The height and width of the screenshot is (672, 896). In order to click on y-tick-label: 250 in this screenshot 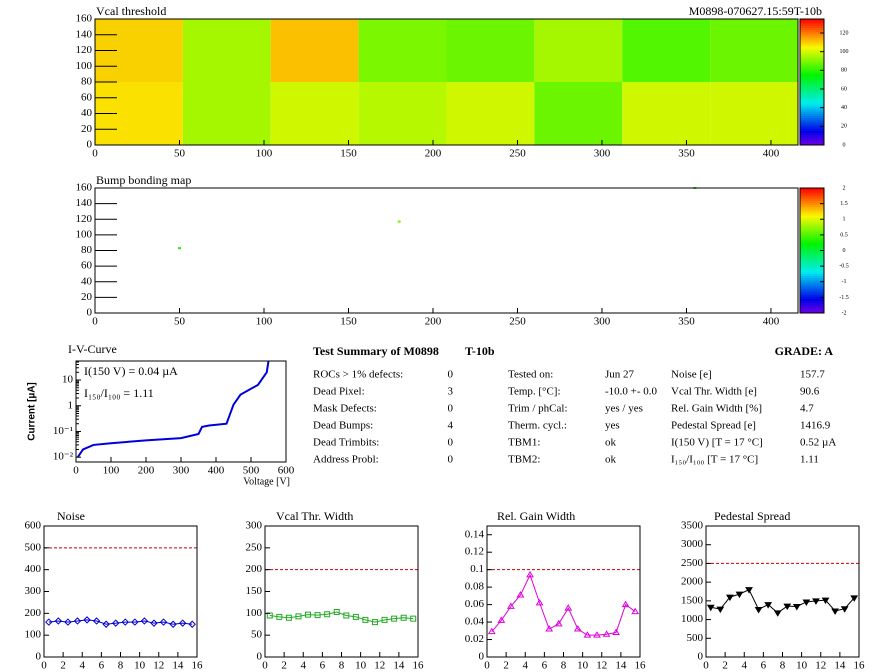, I will do `click(254, 547)`.